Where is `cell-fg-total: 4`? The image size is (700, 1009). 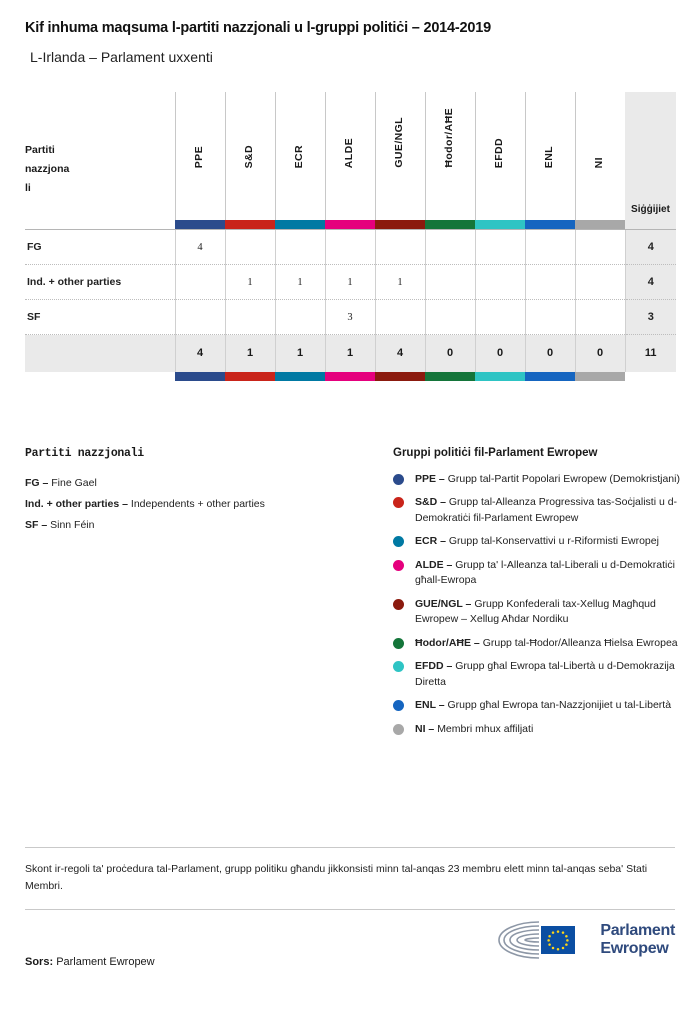 cell-fg-total: 4 is located at coordinates (650, 247).